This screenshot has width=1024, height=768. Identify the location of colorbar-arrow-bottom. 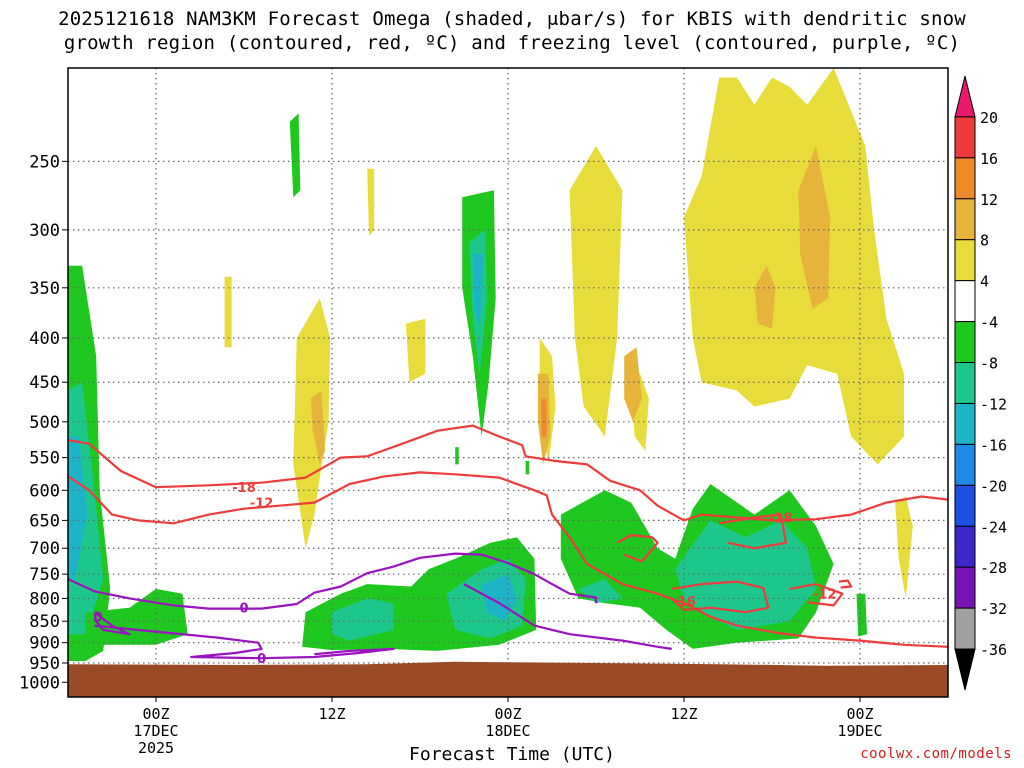
(965, 669).